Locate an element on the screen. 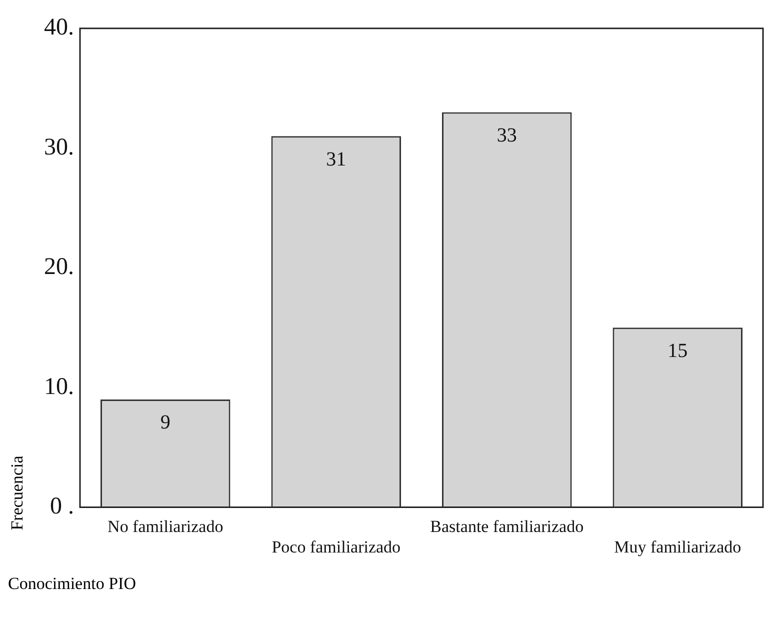 This screenshot has width=777, height=617. y-axis-title: Frecuencia is located at coordinates (17, 493).